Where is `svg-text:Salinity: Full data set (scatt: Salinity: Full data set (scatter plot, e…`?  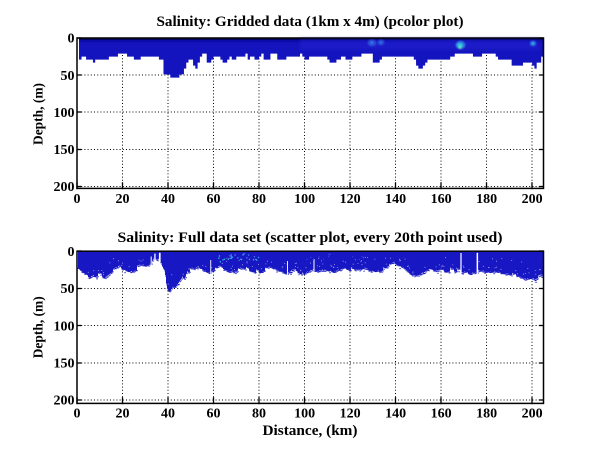
svg-text:Salinity: Full data set (scatt: Salinity: Full data set (scatter plot, e… is located at coordinates (310, 238).